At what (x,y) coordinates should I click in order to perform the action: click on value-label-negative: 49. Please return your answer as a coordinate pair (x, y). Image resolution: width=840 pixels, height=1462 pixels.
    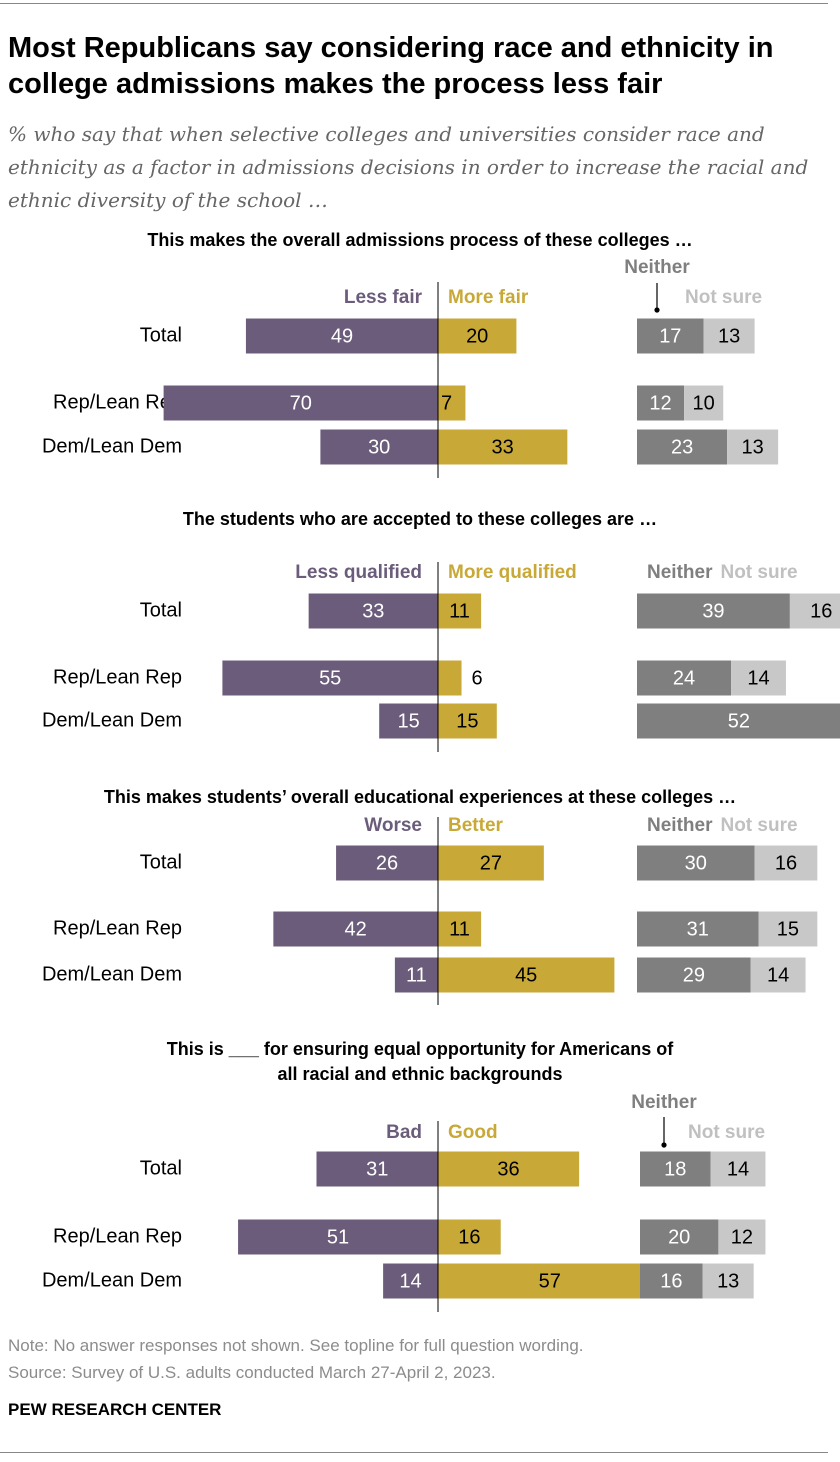
    Looking at the image, I should click on (342, 336).